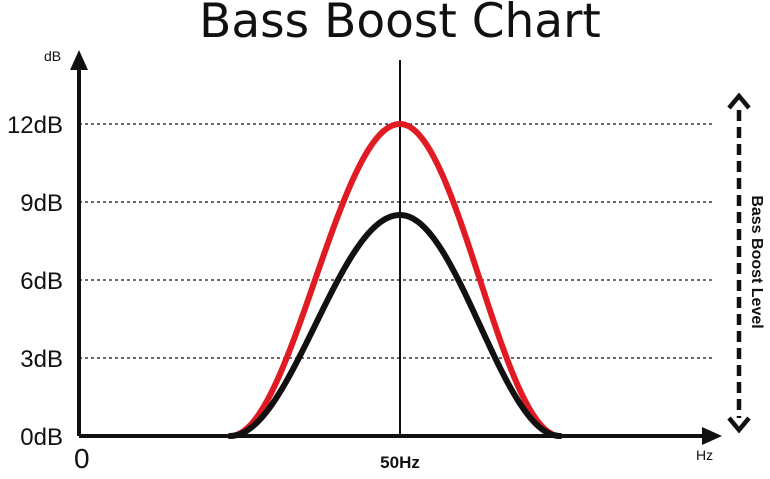  Describe the element at coordinates (41, 437) in the screenshot. I see `y-tick-label: 0dB` at that location.